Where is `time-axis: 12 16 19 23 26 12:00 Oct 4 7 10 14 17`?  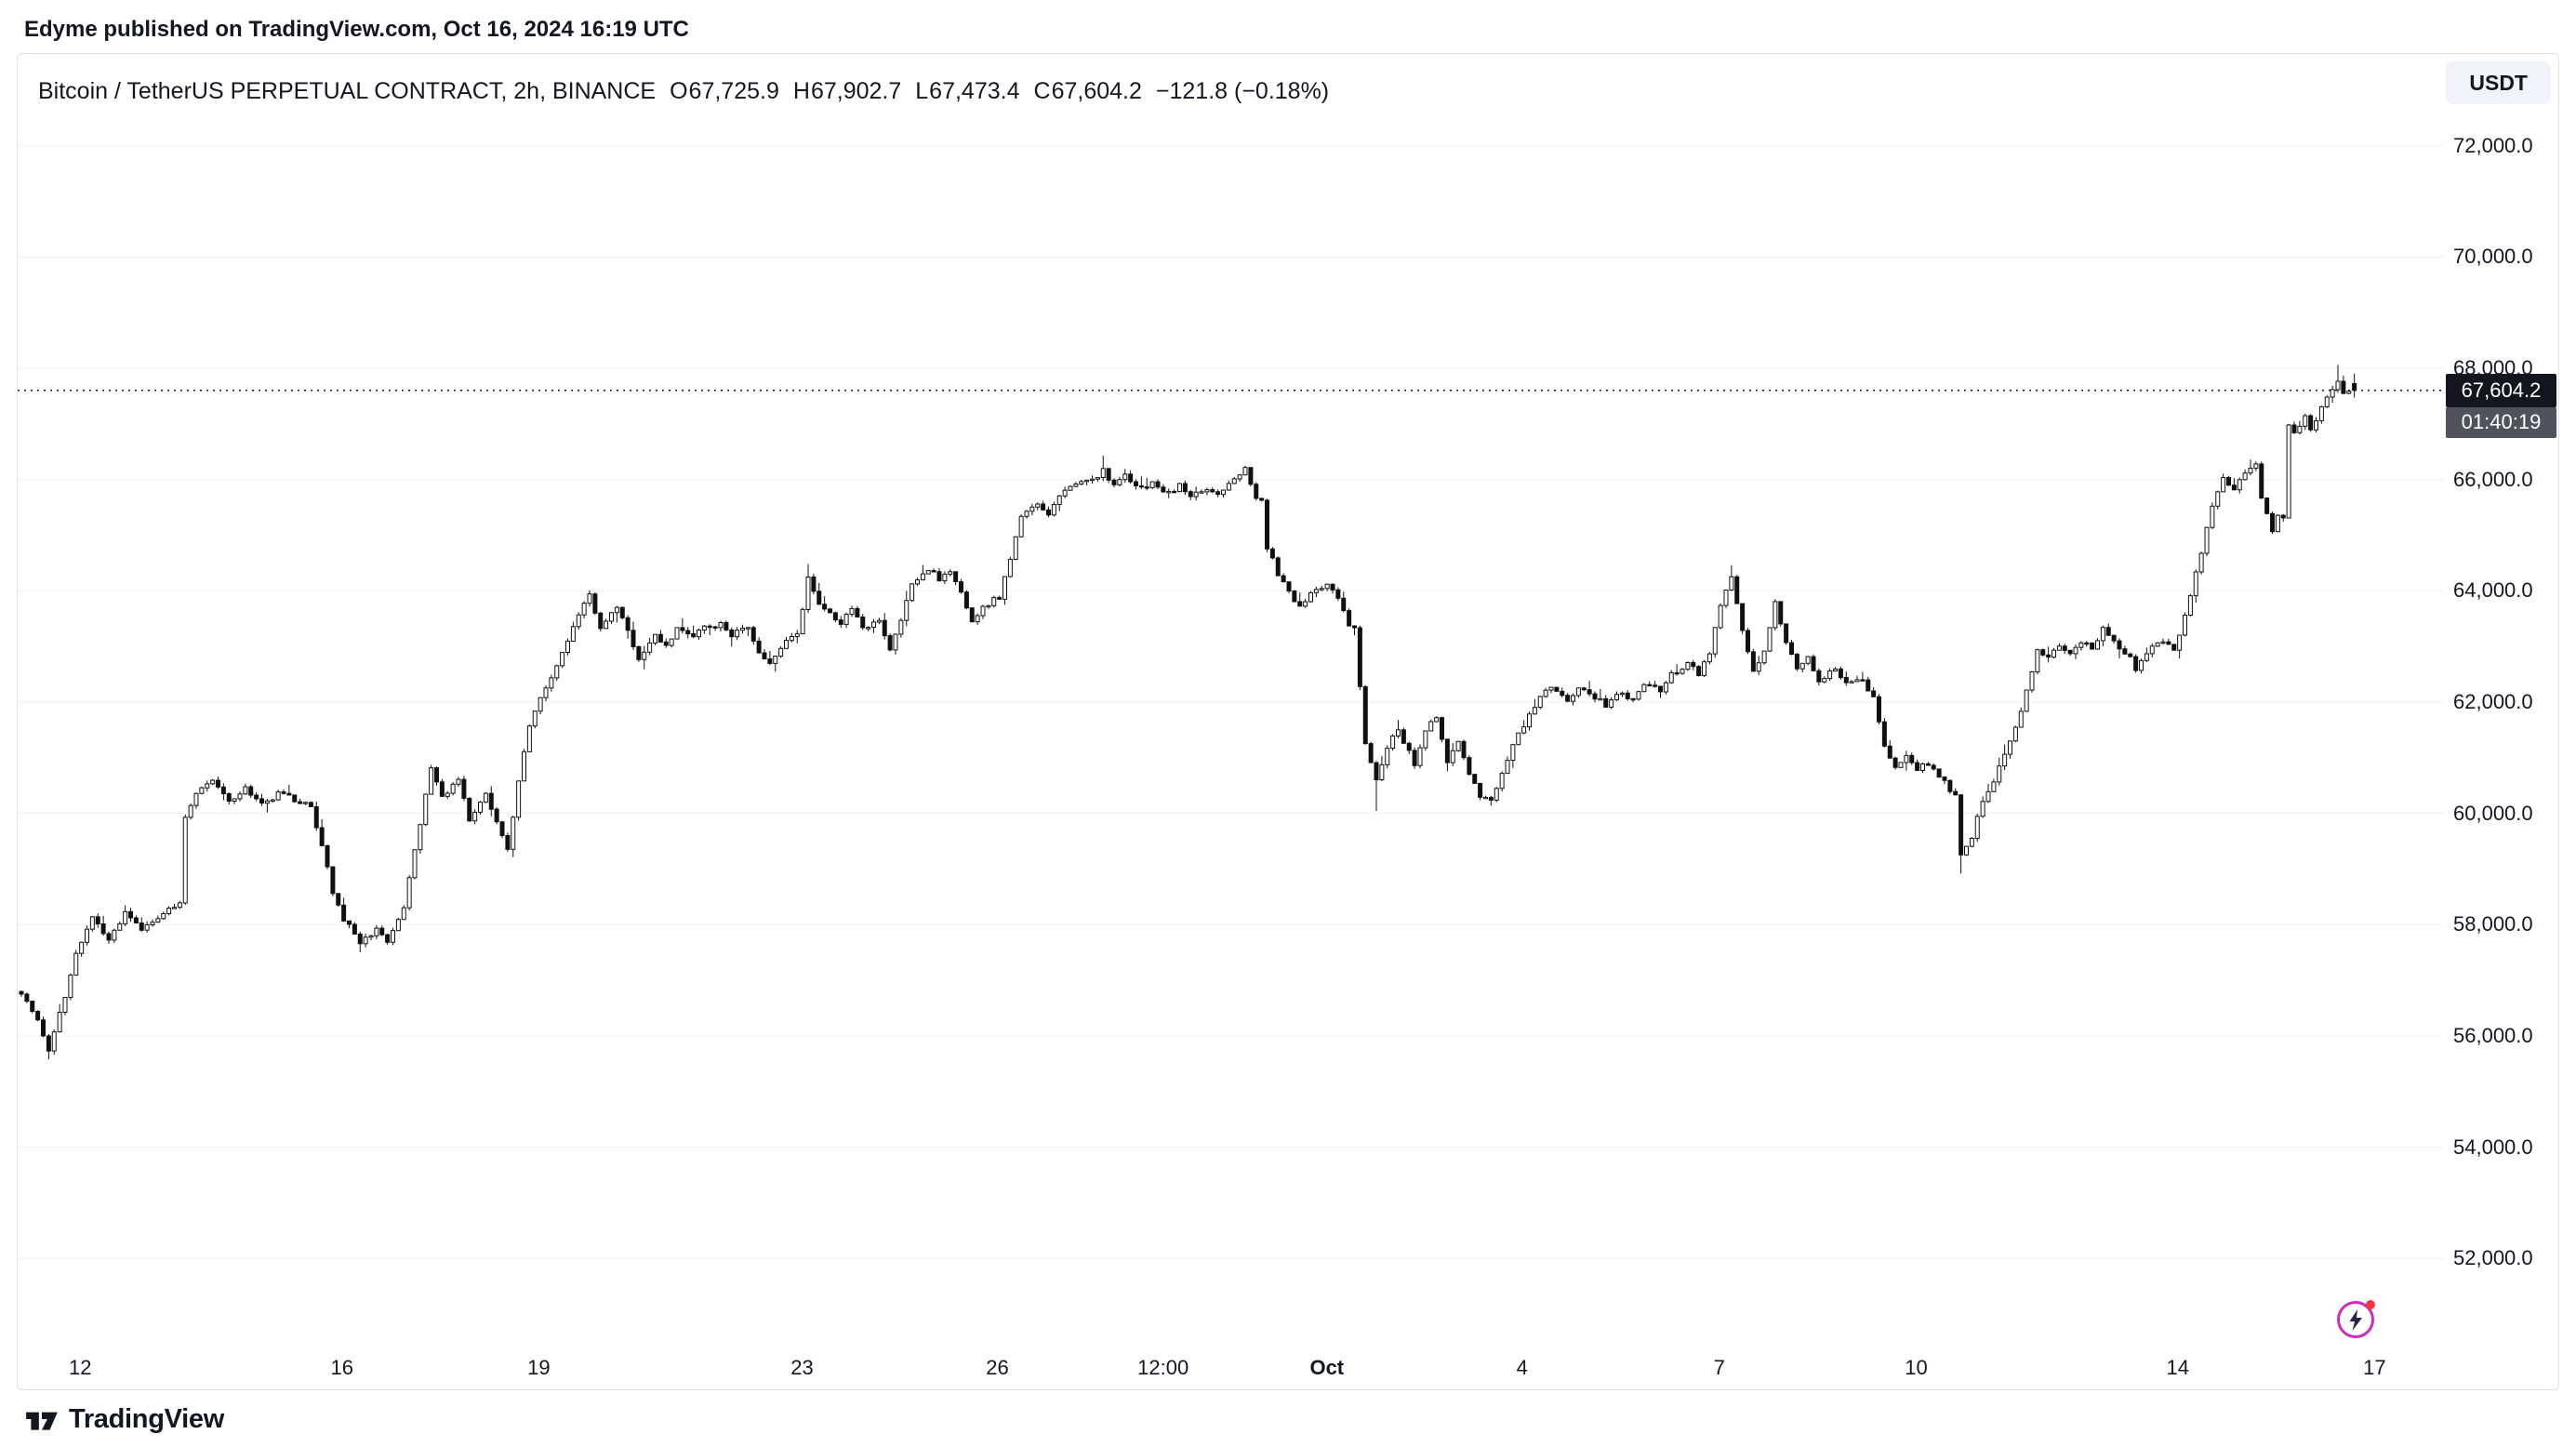
time-axis: 12 16 19 23 26 12:00 Oct 4 7 10 14 17 is located at coordinates (1231, 1368).